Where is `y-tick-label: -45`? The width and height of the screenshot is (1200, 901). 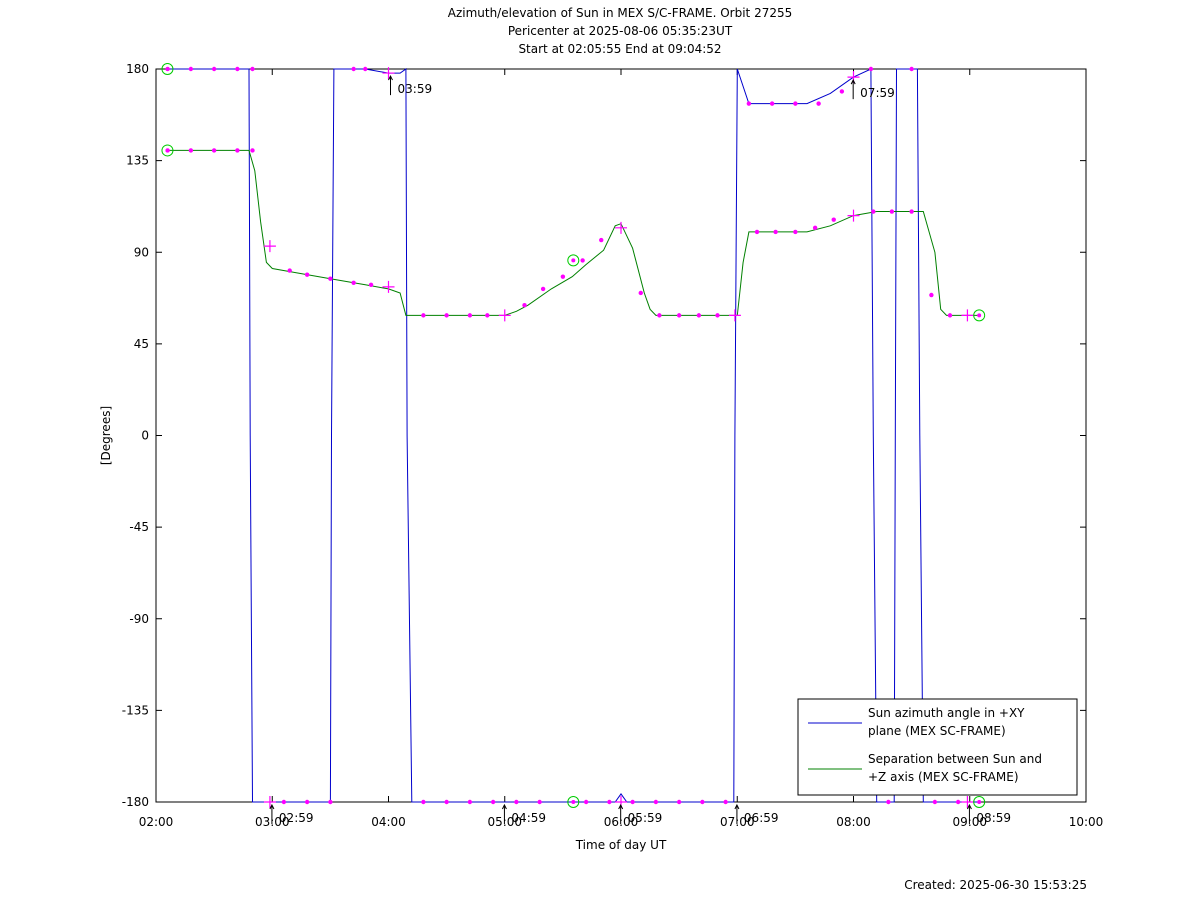
y-tick-label: -45 is located at coordinates (139, 527).